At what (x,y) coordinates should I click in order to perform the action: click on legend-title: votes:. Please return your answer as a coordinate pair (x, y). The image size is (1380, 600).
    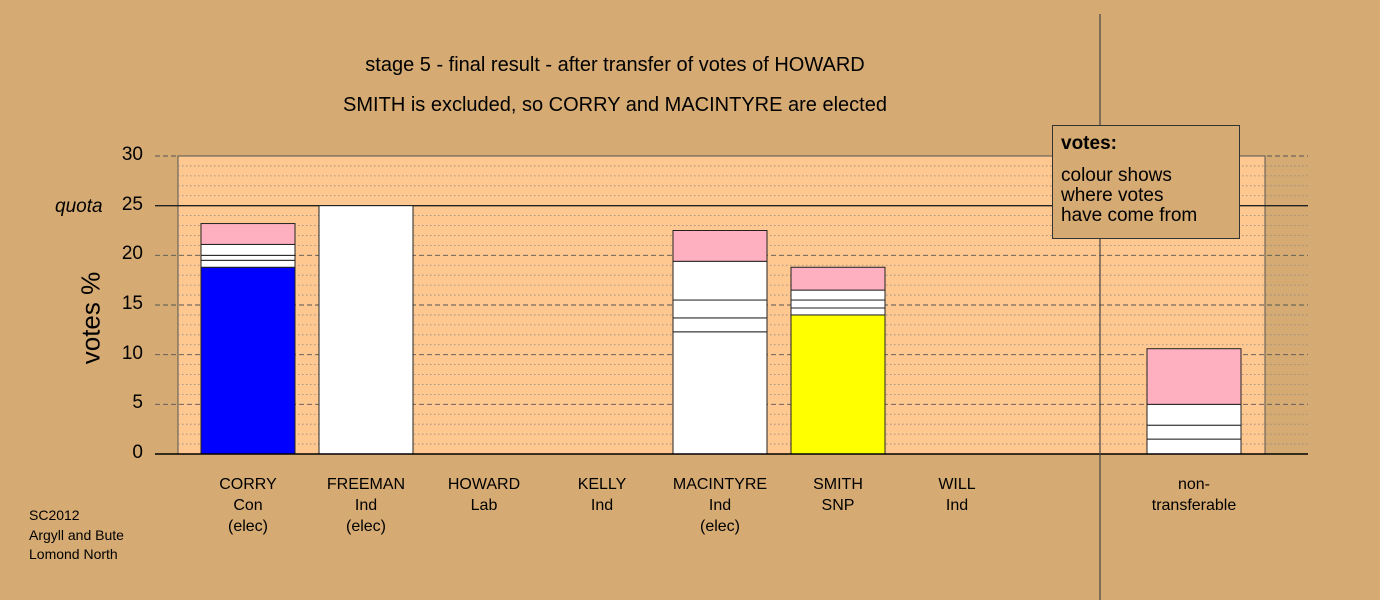
    Looking at the image, I should click on (1089, 143).